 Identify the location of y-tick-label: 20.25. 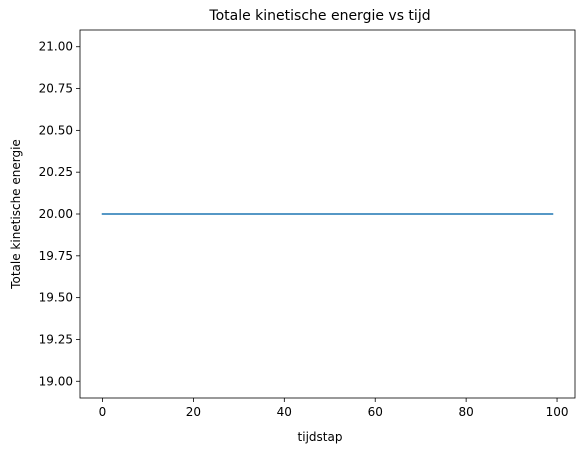
(56, 172).